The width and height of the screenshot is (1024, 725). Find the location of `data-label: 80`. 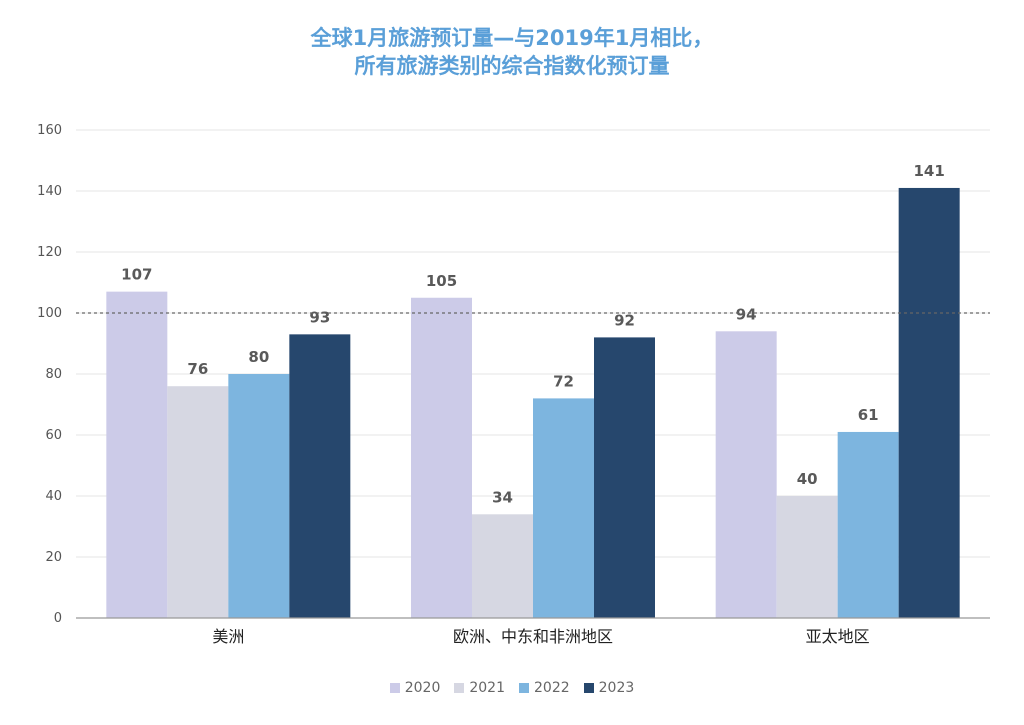

data-label: 80 is located at coordinates (258, 357).